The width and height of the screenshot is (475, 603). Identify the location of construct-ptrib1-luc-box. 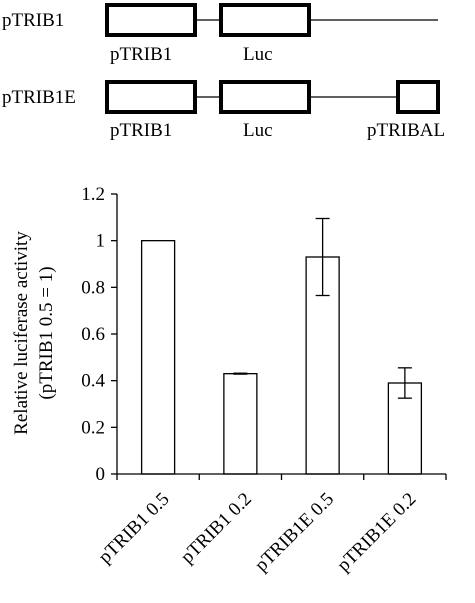
(265, 20).